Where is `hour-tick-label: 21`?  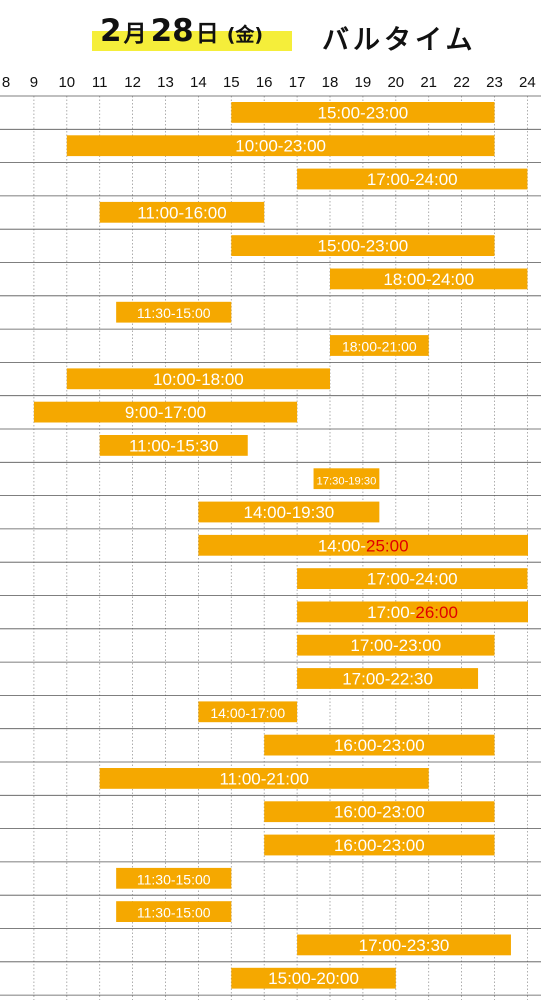
hour-tick-label: 21 is located at coordinates (428, 82).